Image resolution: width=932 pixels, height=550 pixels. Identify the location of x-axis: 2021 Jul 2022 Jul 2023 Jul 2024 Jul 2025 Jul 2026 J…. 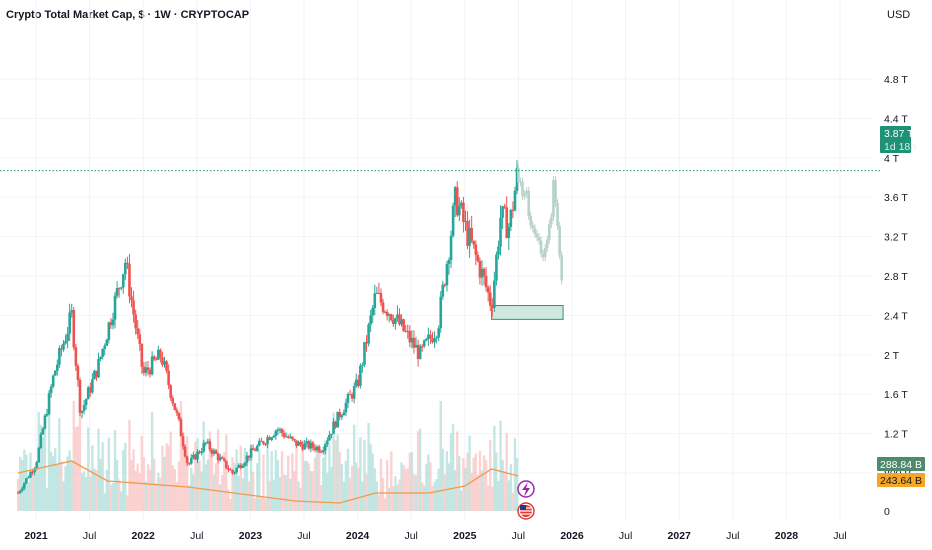
(435, 536).